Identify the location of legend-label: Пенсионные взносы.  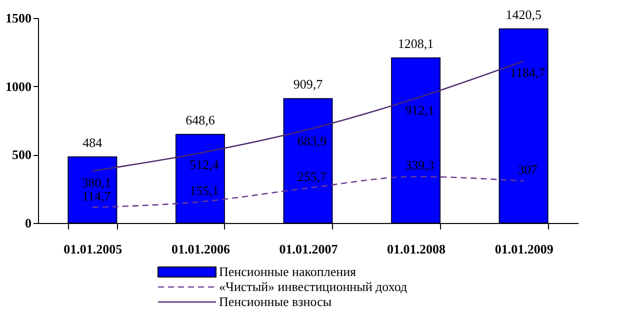
(275, 301).